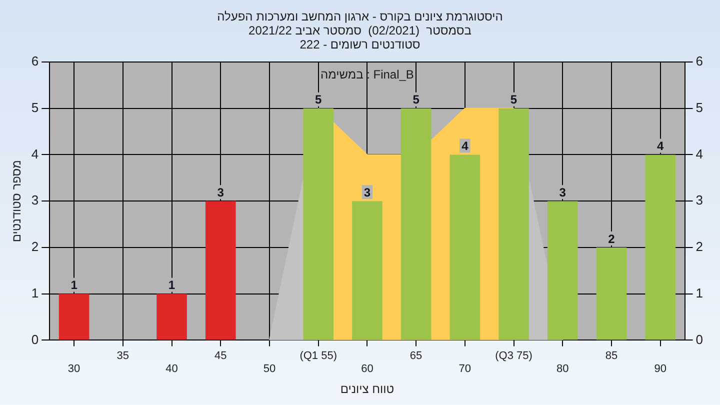 The width and height of the screenshot is (720, 405). Describe the element at coordinates (35, 200) in the screenshot. I see `y-tick-label: 3` at that location.